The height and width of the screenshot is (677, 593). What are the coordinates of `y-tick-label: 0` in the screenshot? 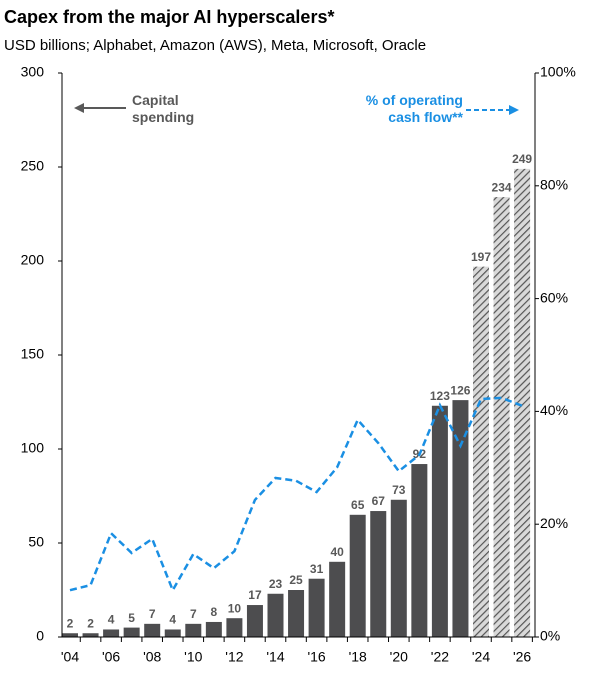 It's located at (40, 636).